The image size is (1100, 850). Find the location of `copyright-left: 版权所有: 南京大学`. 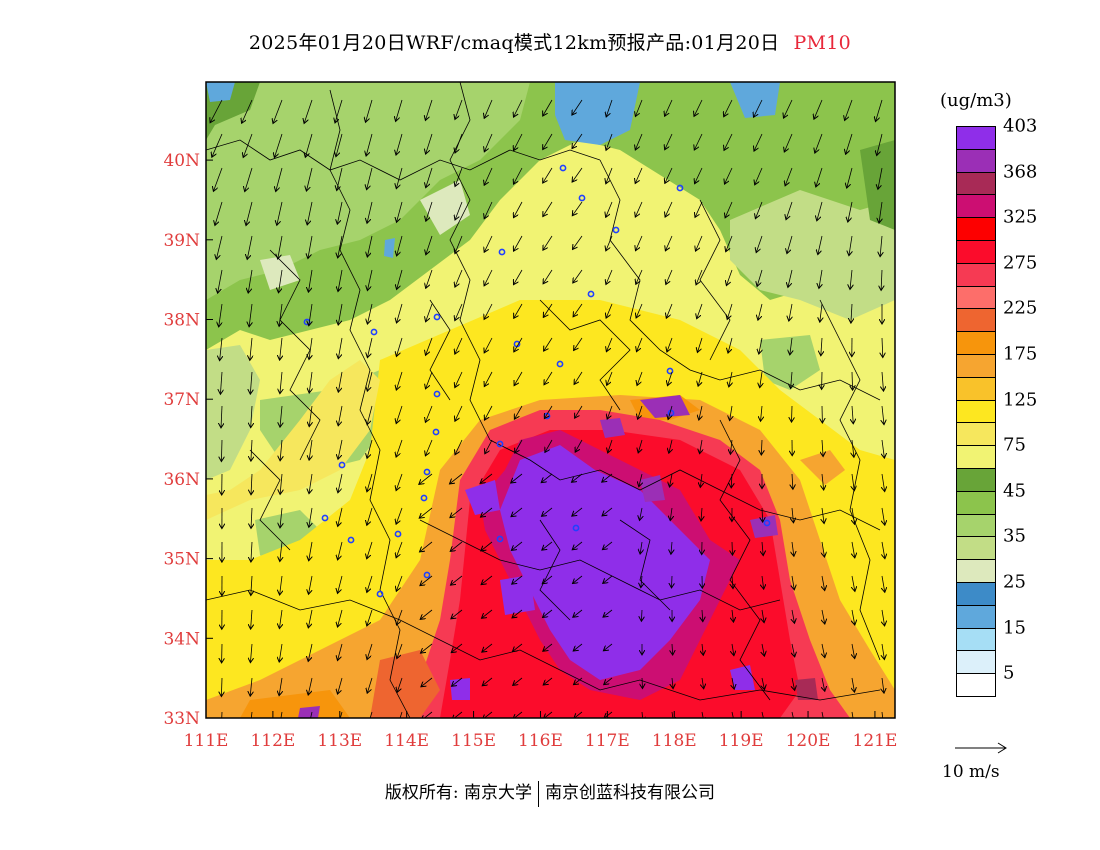

copyright-left: 版权所有: 南京大学 is located at coordinates (458, 793).